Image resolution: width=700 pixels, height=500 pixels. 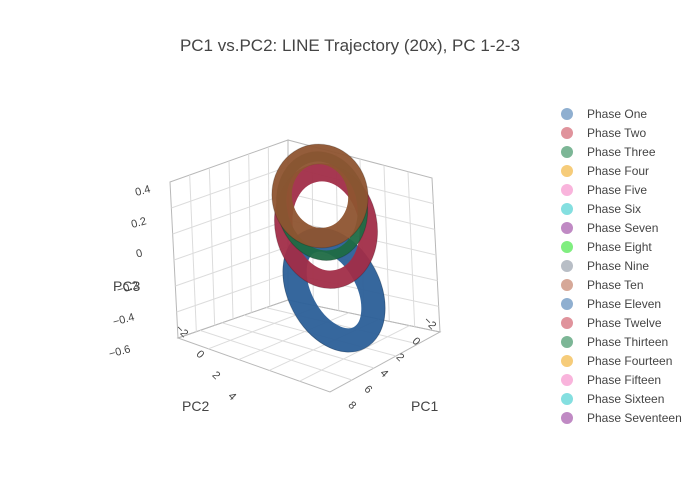 I want to click on legend-item: Phase Seven, so click(x=609, y=228).